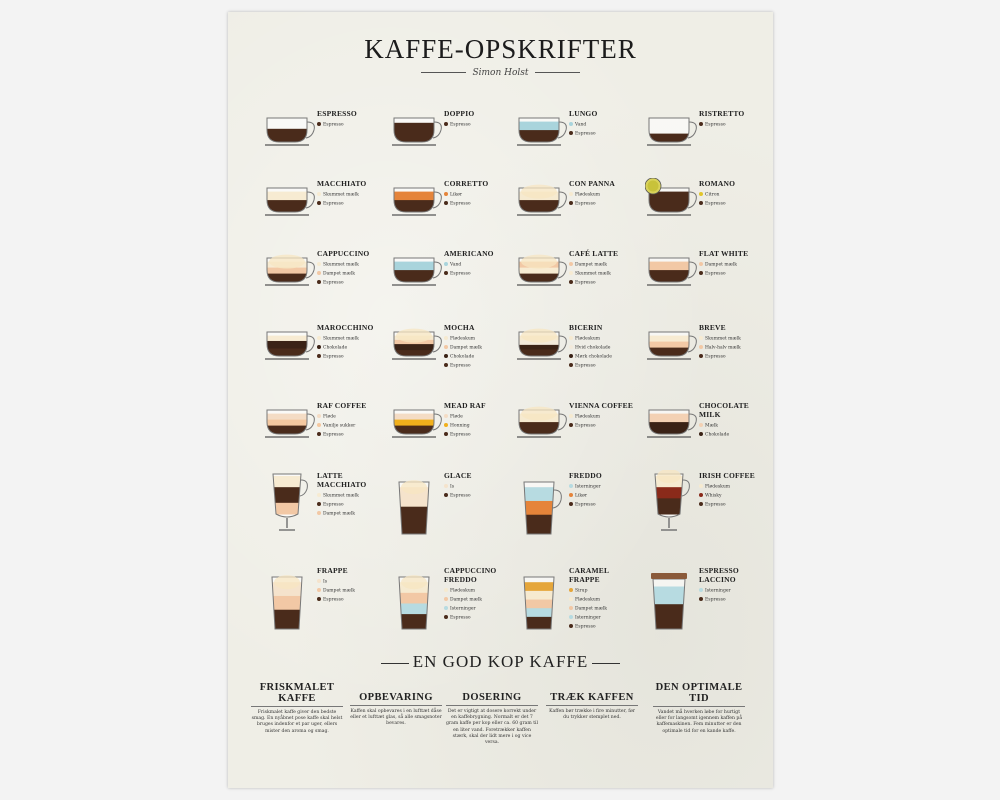  What do you see at coordinates (735, 496) in the screenshot?
I see `ingredient: Whisky` at bounding box center [735, 496].